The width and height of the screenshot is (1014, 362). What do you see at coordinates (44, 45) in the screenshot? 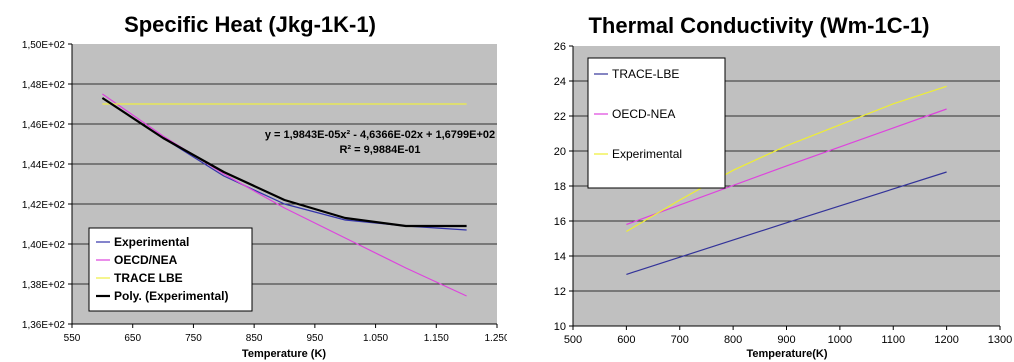
I see `y-tick-label: 1,50E+02` at bounding box center [44, 45].